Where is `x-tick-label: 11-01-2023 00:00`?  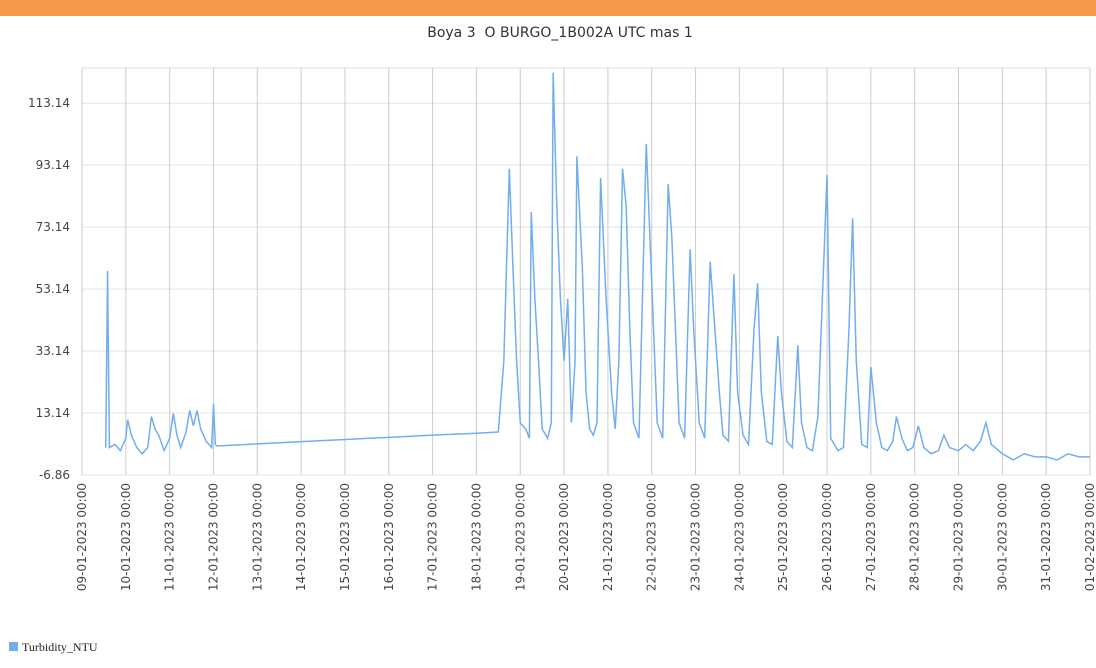
x-tick-label: 11-01-2023 00:00 is located at coordinates (170, 537).